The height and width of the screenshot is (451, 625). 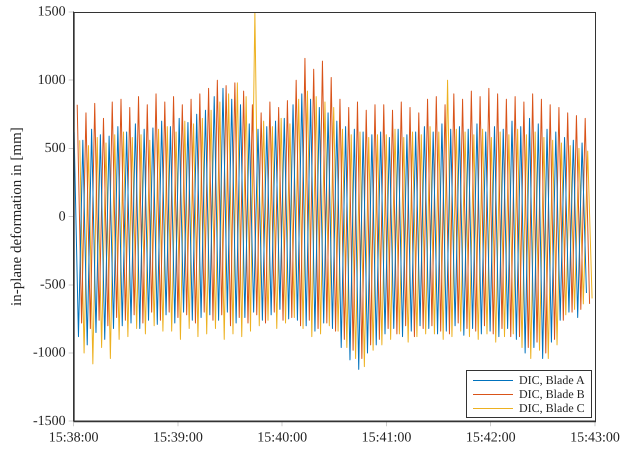 What do you see at coordinates (552, 380) in the screenshot?
I see `legend-label: DIC, Blade A` at bounding box center [552, 380].